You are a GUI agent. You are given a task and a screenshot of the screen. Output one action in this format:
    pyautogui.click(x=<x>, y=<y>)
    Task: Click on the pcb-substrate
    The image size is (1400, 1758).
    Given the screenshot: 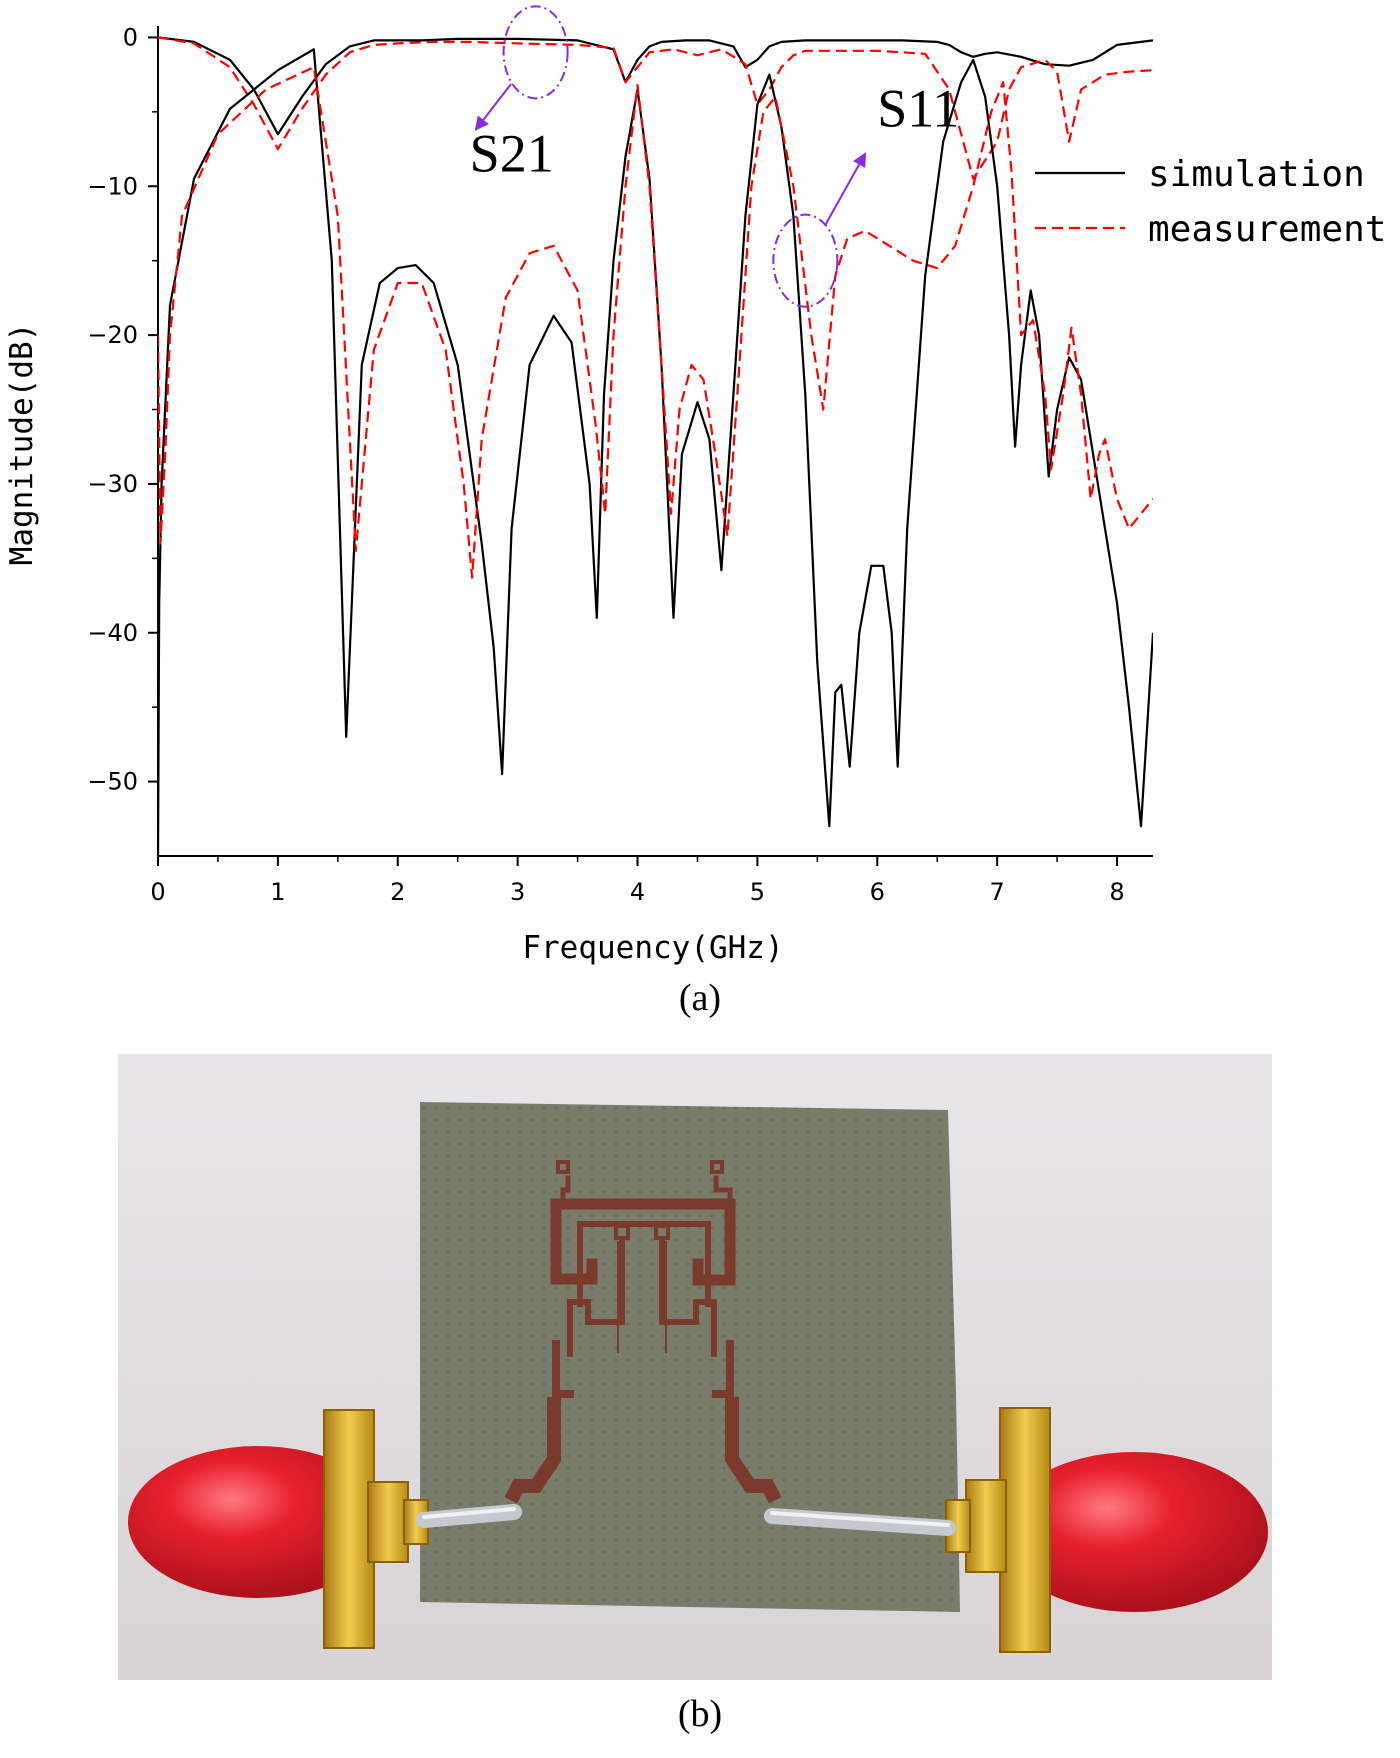 What is the action you would take?
    pyautogui.click(x=690, y=1357)
    